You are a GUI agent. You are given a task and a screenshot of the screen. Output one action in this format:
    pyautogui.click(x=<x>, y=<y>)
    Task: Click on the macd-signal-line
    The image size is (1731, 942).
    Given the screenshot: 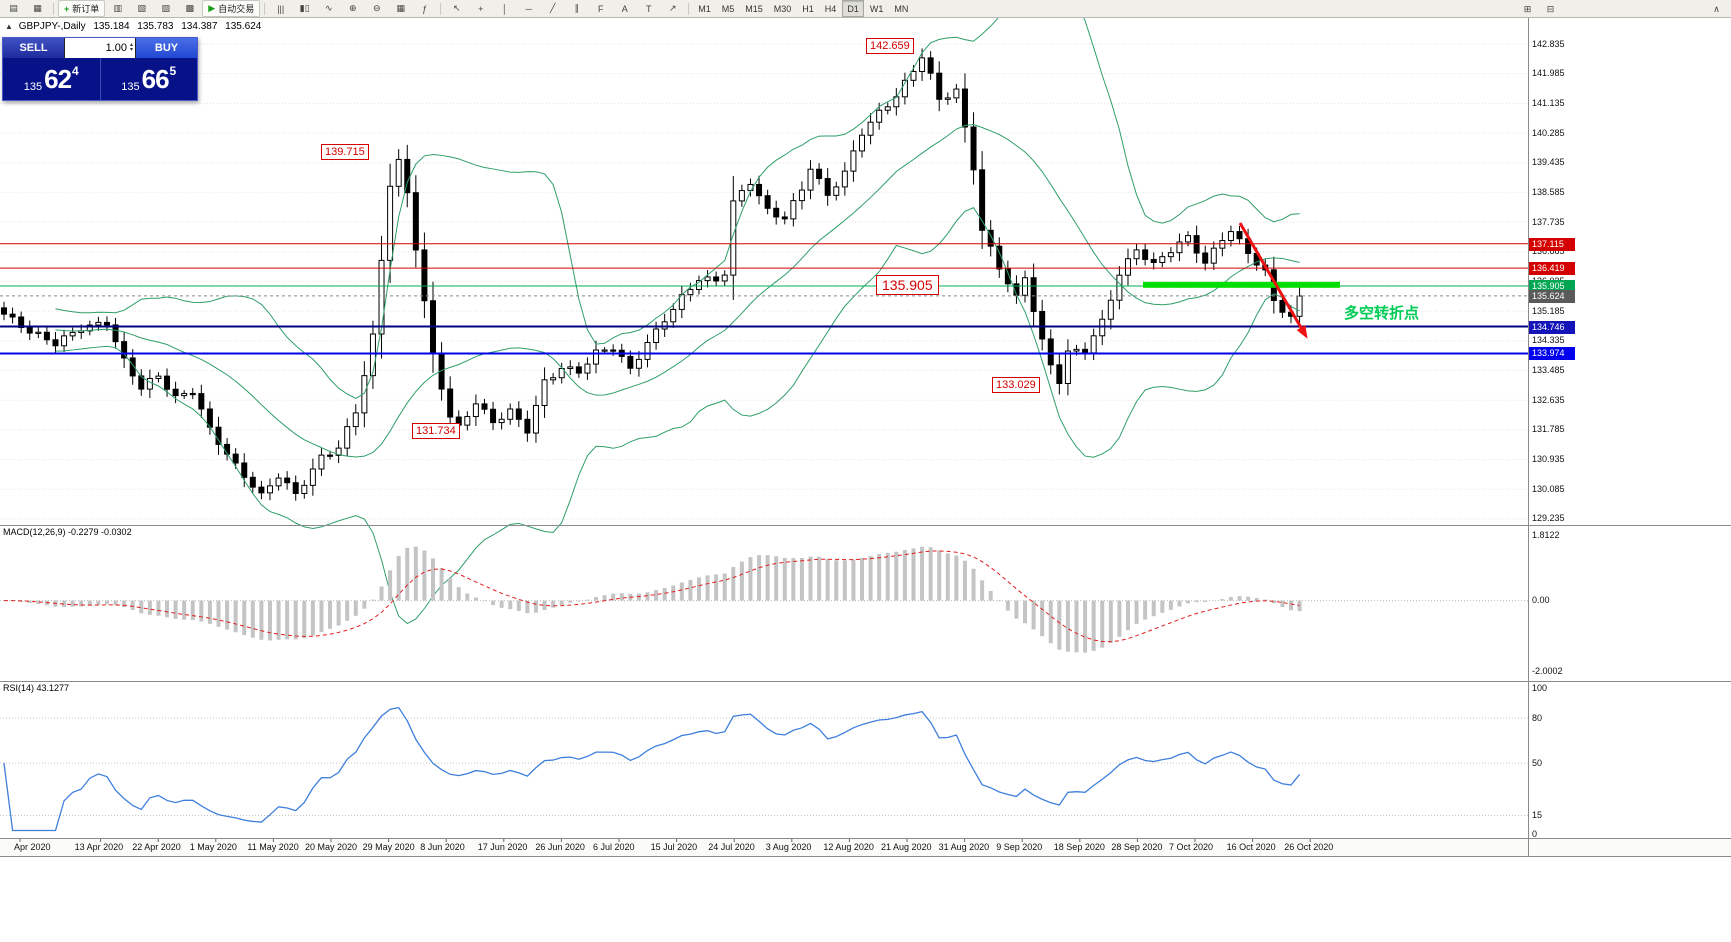 What is the action you would take?
    pyautogui.click(x=651, y=596)
    